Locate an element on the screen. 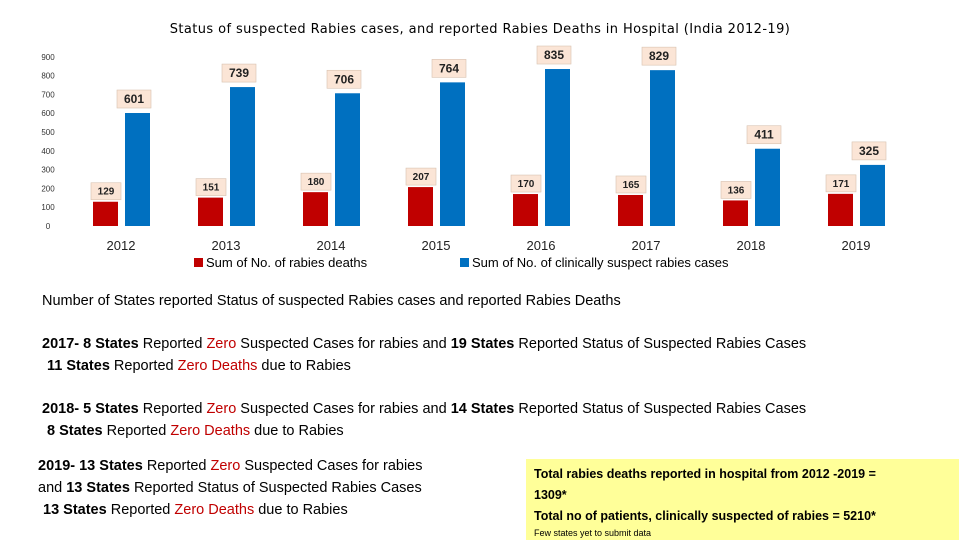 This screenshot has height=540, width=960. data-label-text: 151 is located at coordinates (211, 188).